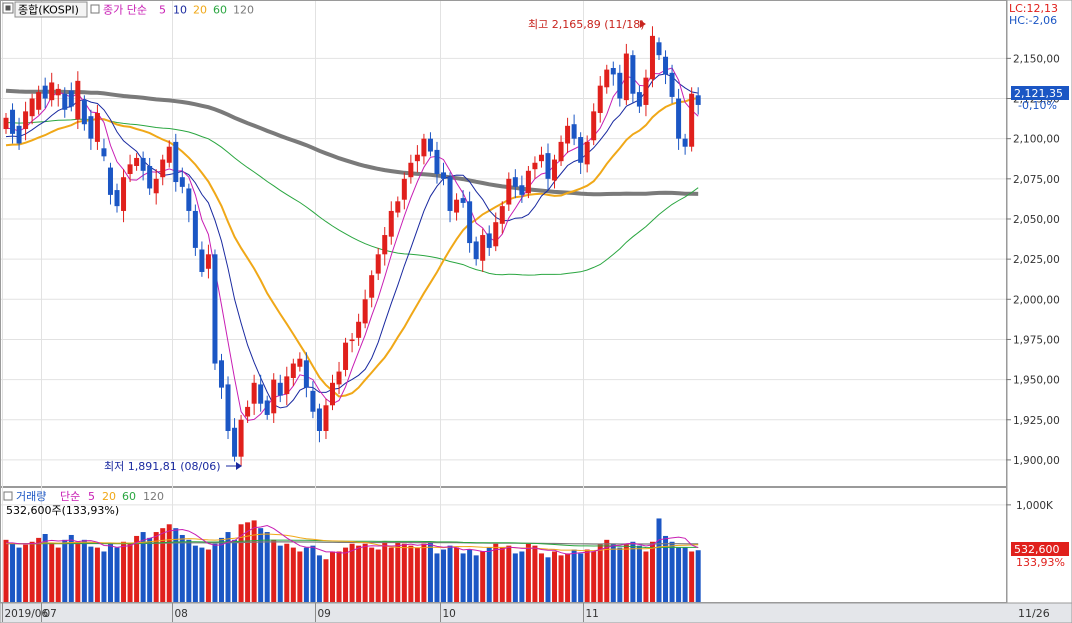  I want to click on date-tick-label: 2019/06, so click(27, 614).